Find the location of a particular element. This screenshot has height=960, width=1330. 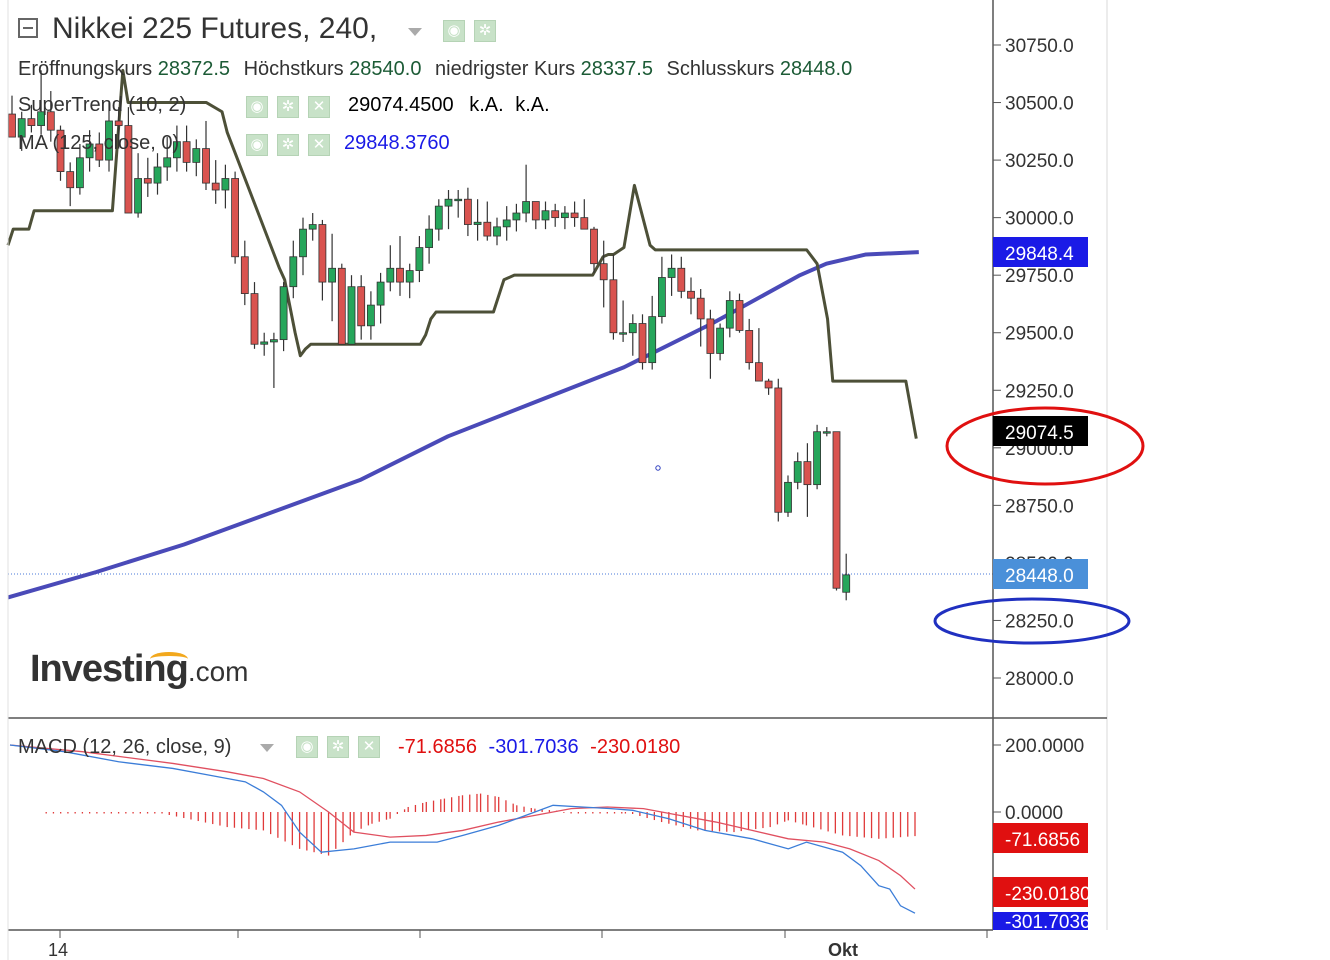

ma-label: MA (125, close, 0) is located at coordinates (99, 143).